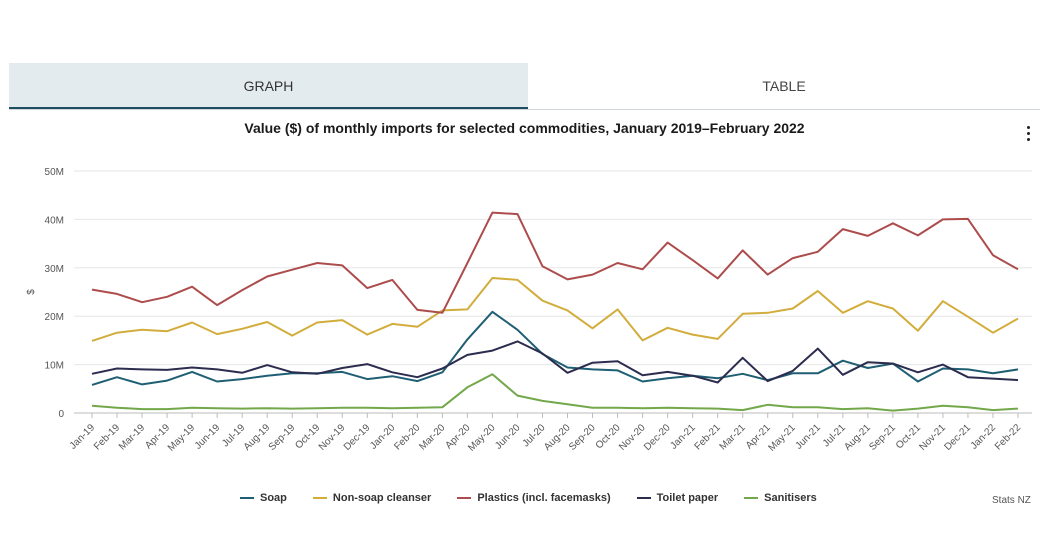  Describe the element at coordinates (132, 437) in the screenshot. I see `x-tick-label: Mar-19` at that location.